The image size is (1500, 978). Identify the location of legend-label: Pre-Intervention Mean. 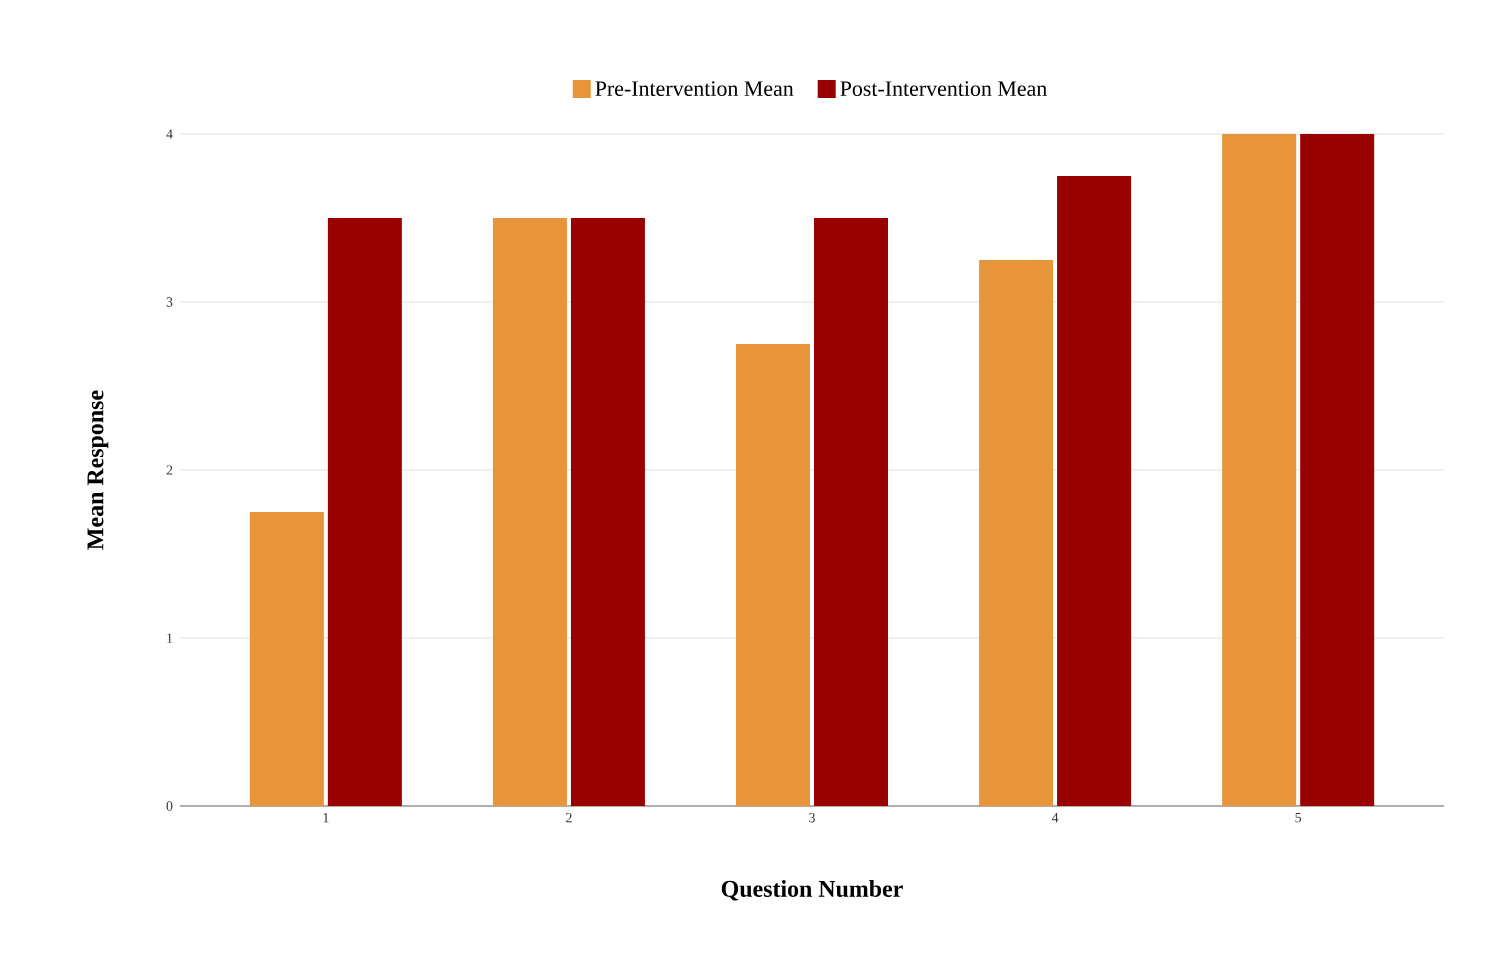
(694, 88).